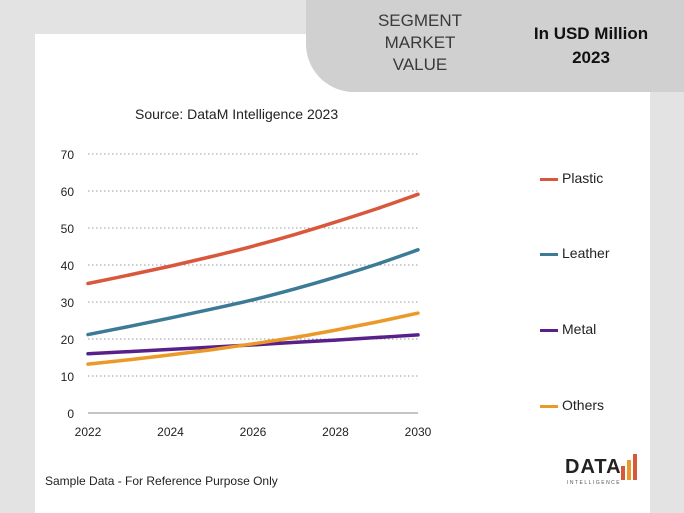 This screenshot has height=513, width=684. What do you see at coordinates (420, 20) in the screenshot?
I see `segment-label-line: SEGMENT` at bounding box center [420, 20].